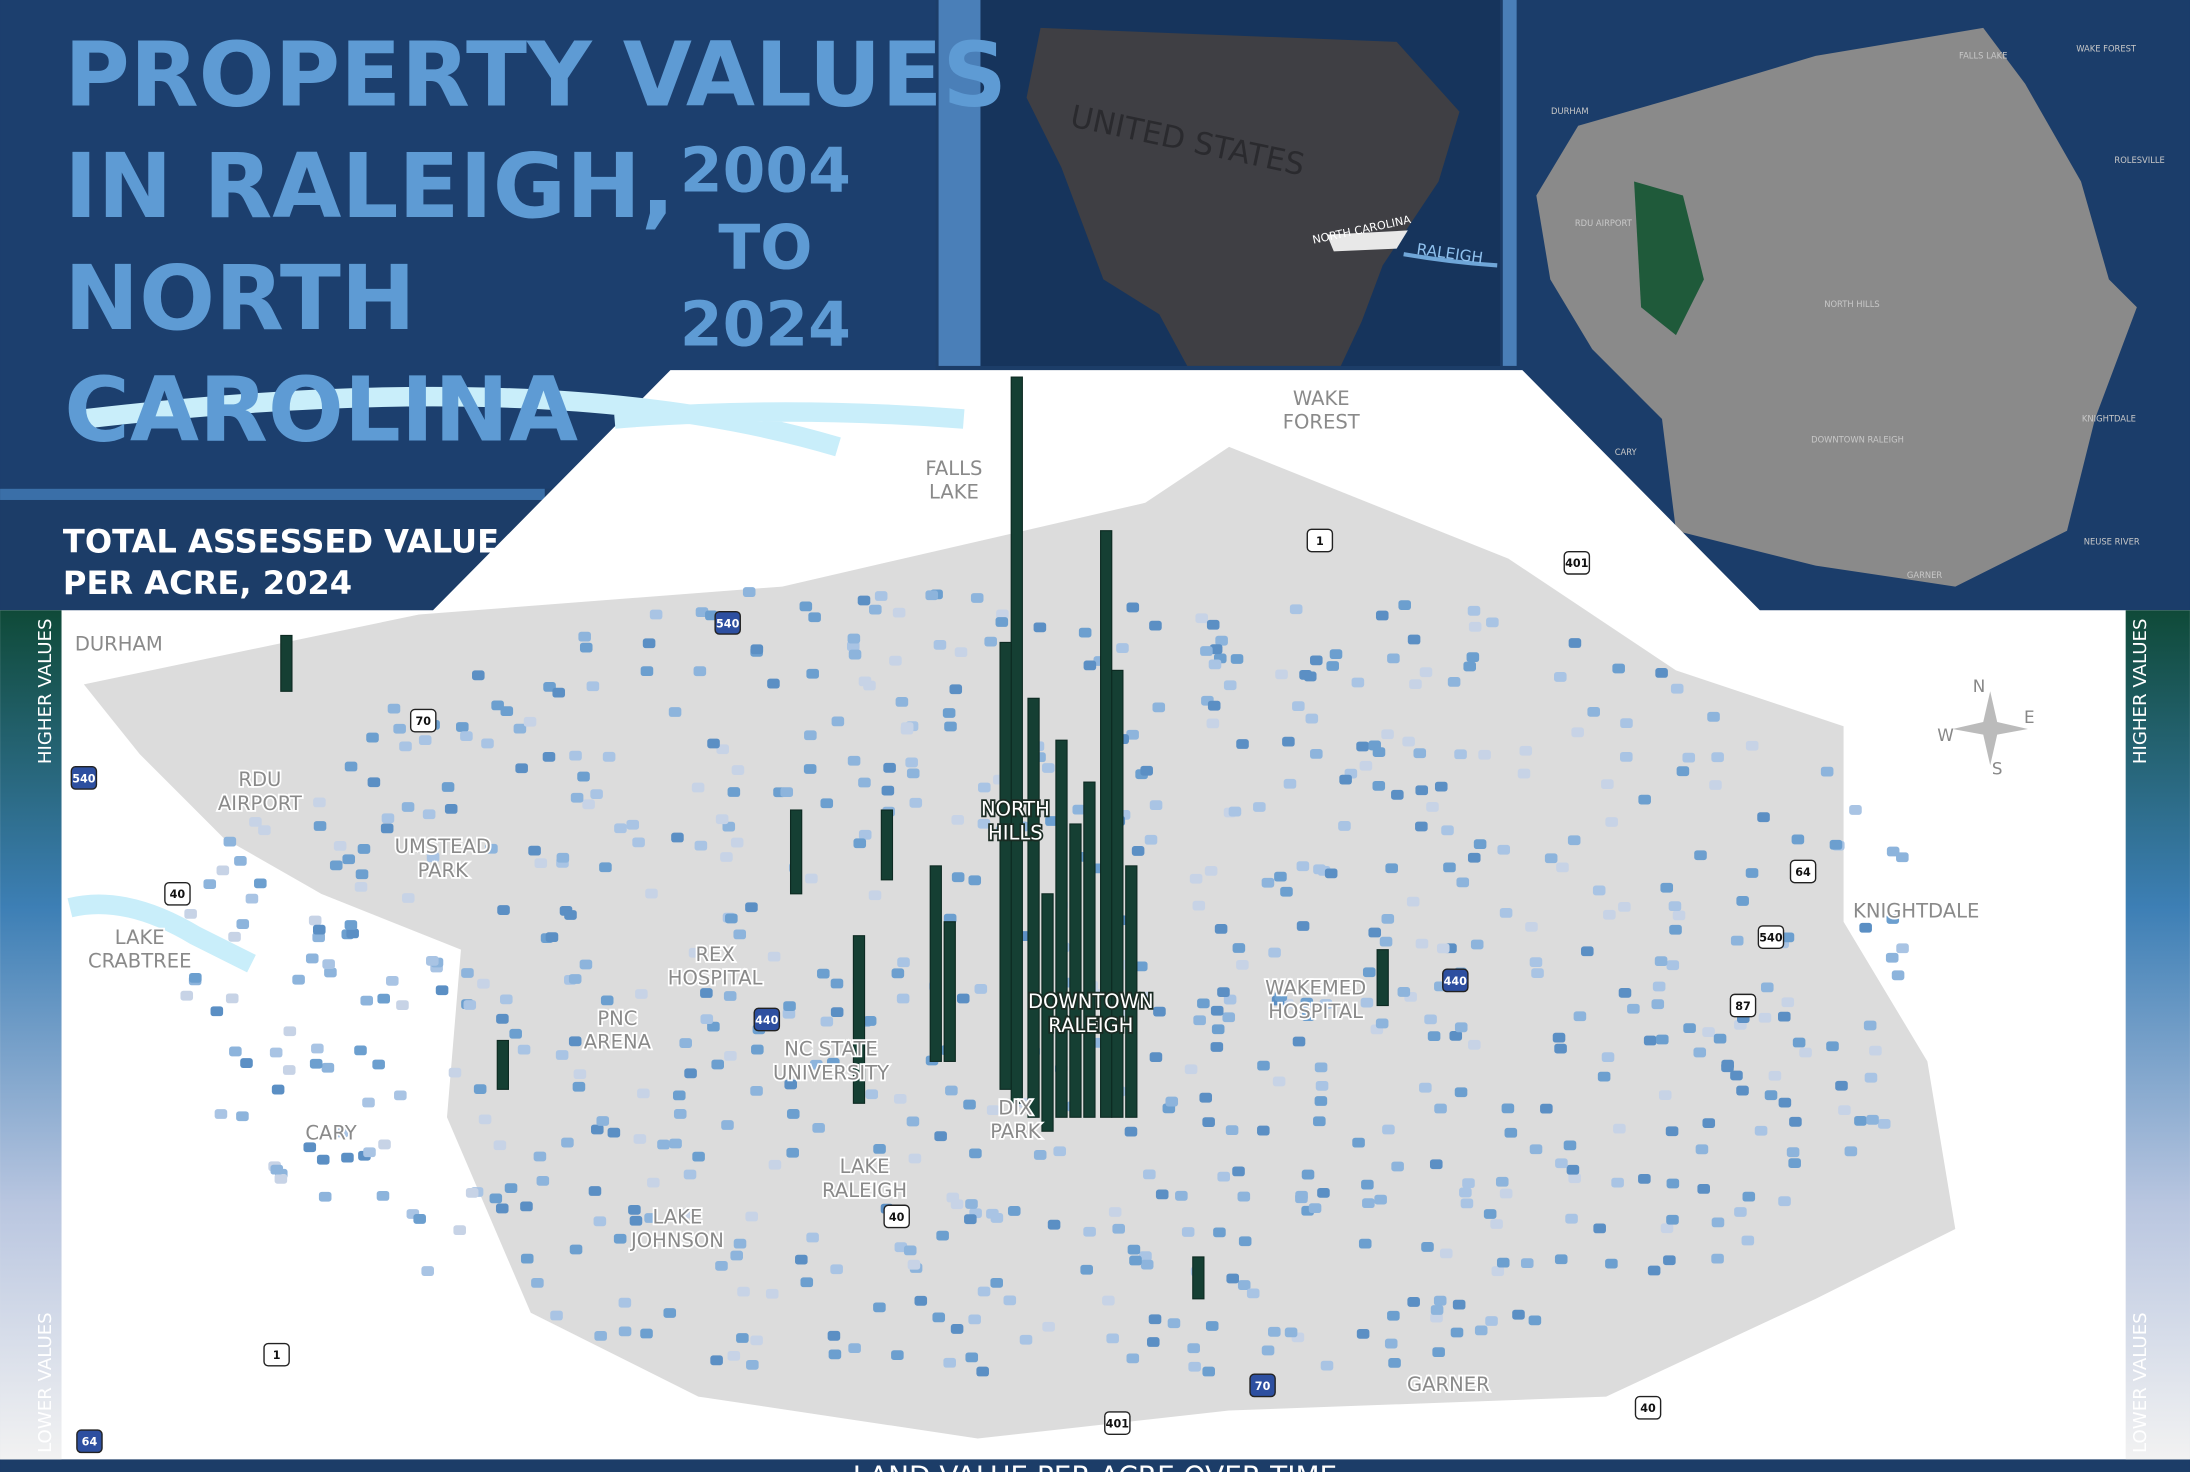 This screenshot has width=2190, height=1472. What do you see at coordinates (1990, 728) in the screenshot?
I see `compass` at bounding box center [1990, 728].